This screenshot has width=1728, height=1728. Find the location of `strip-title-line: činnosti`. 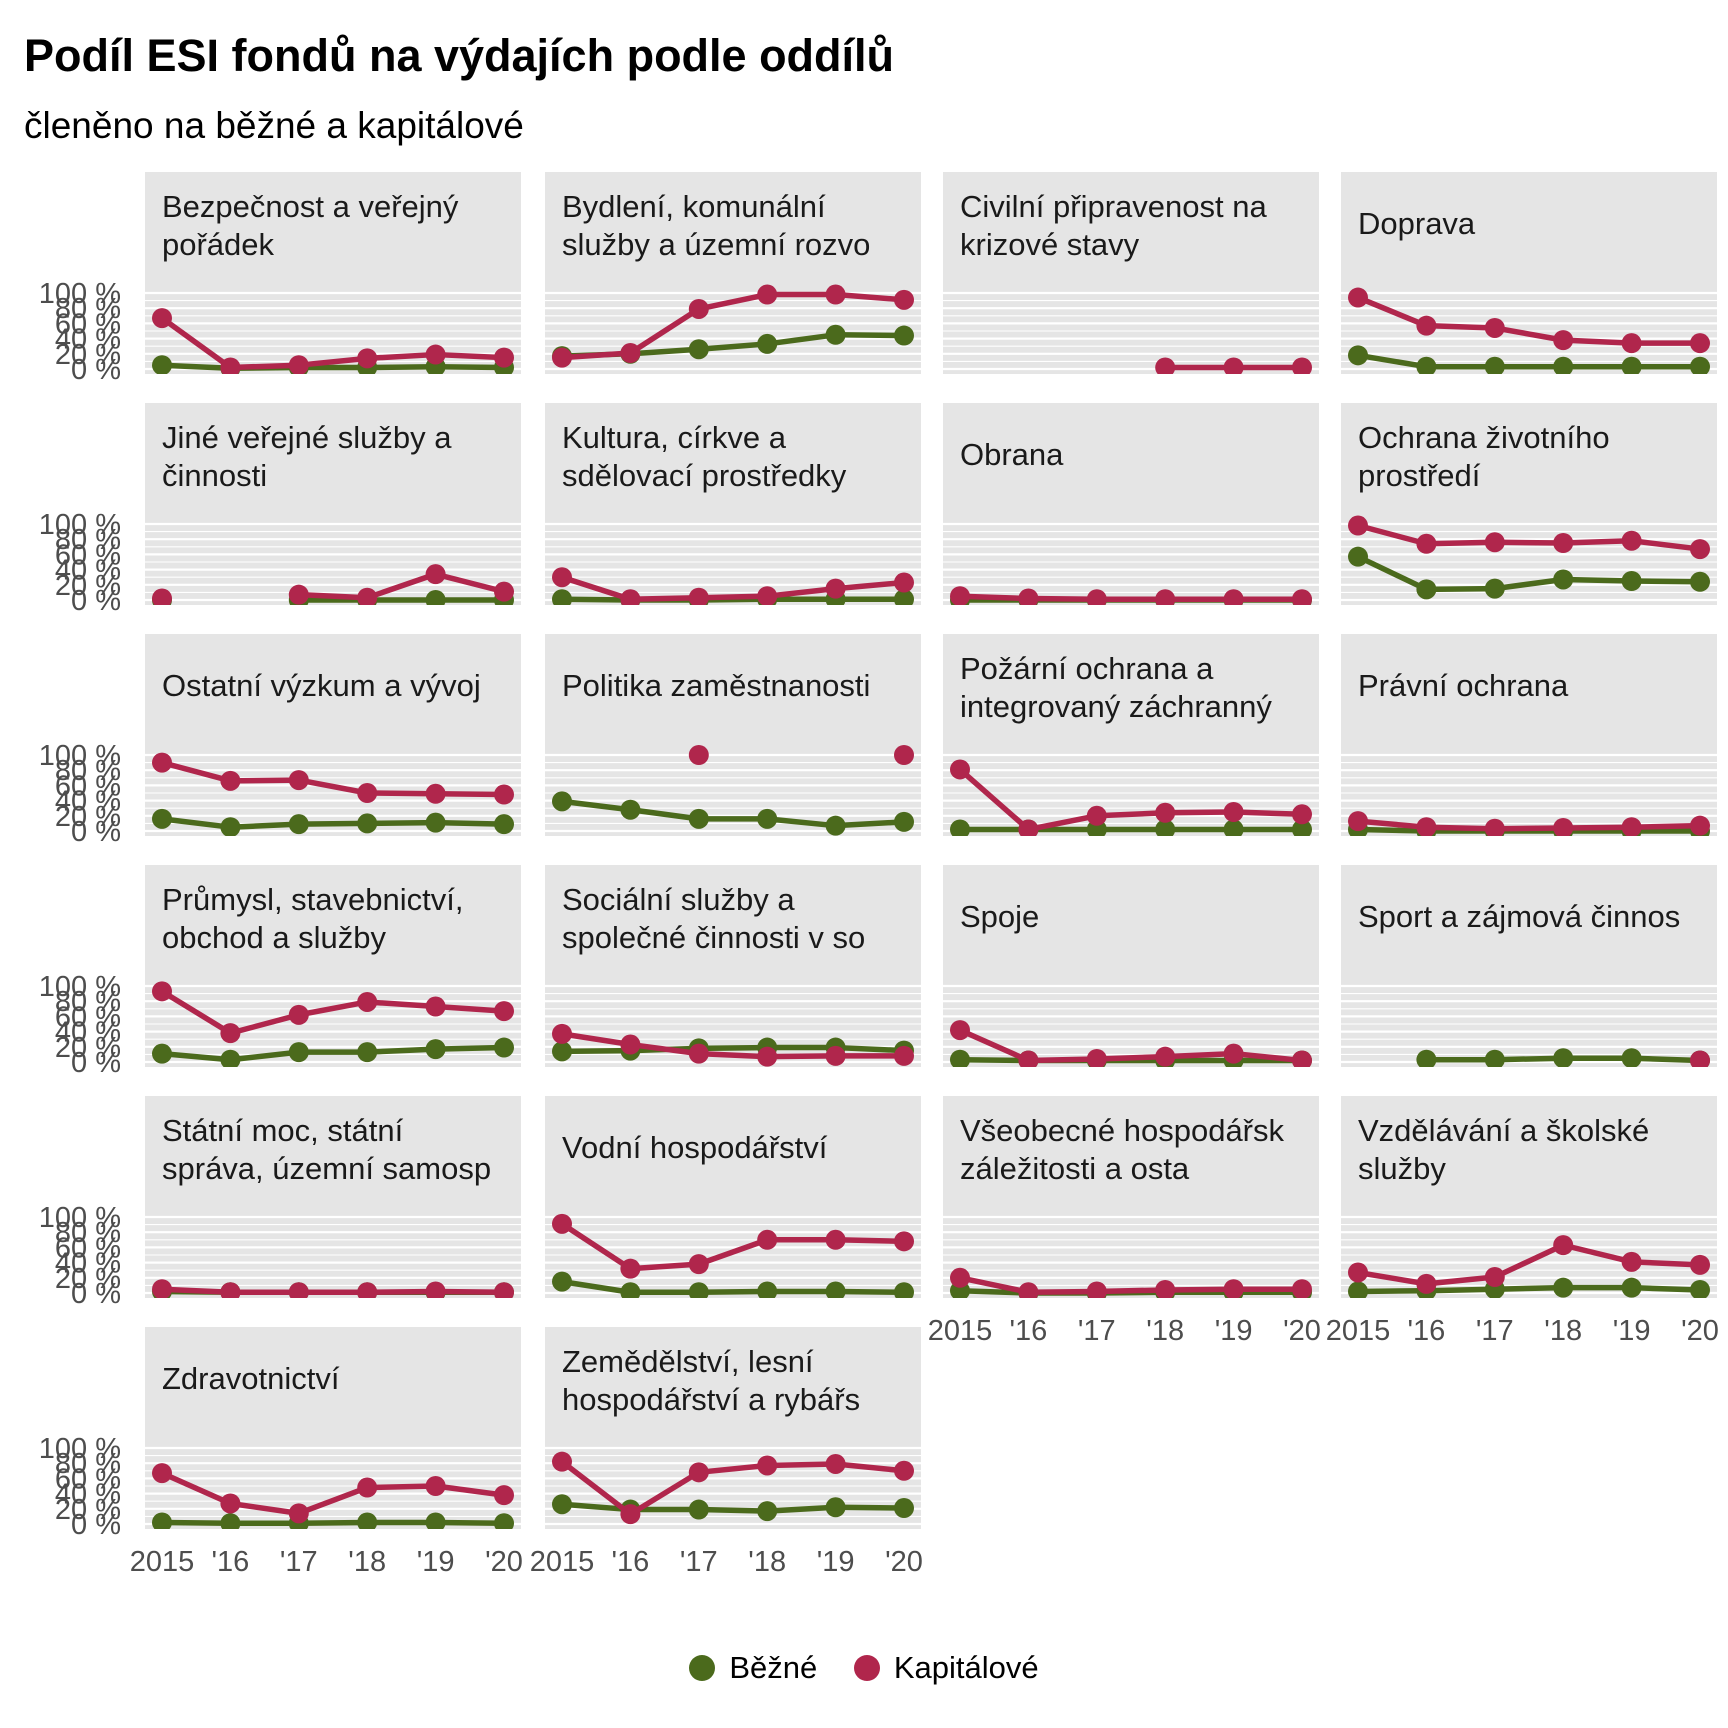

strip-title-line: činnosti is located at coordinates (214, 475).